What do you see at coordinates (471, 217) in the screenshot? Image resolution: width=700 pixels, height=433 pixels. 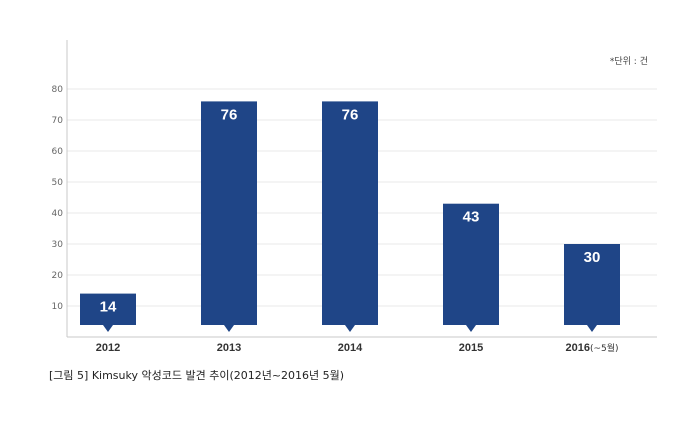 I see `data-label: 43` at bounding box center [471, 217].